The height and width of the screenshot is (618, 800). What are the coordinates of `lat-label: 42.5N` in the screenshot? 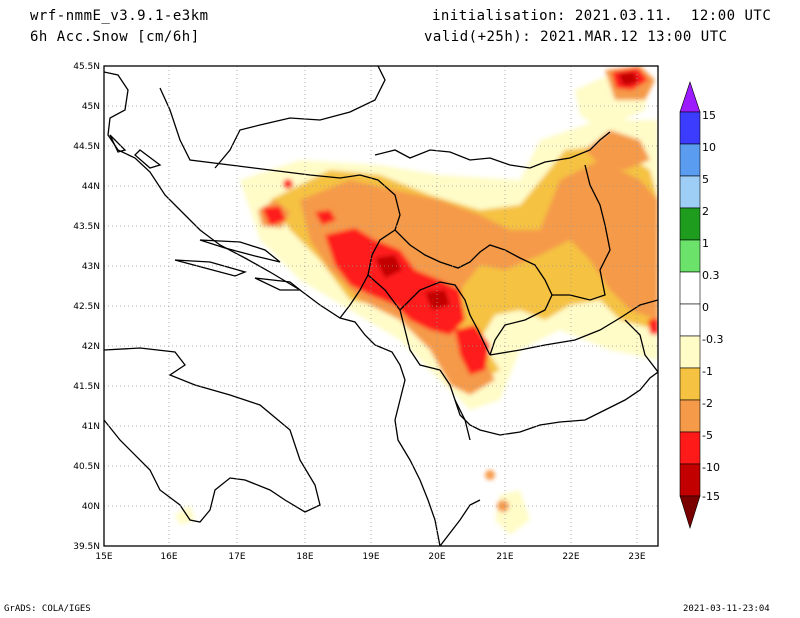 It's located at (86, 307).